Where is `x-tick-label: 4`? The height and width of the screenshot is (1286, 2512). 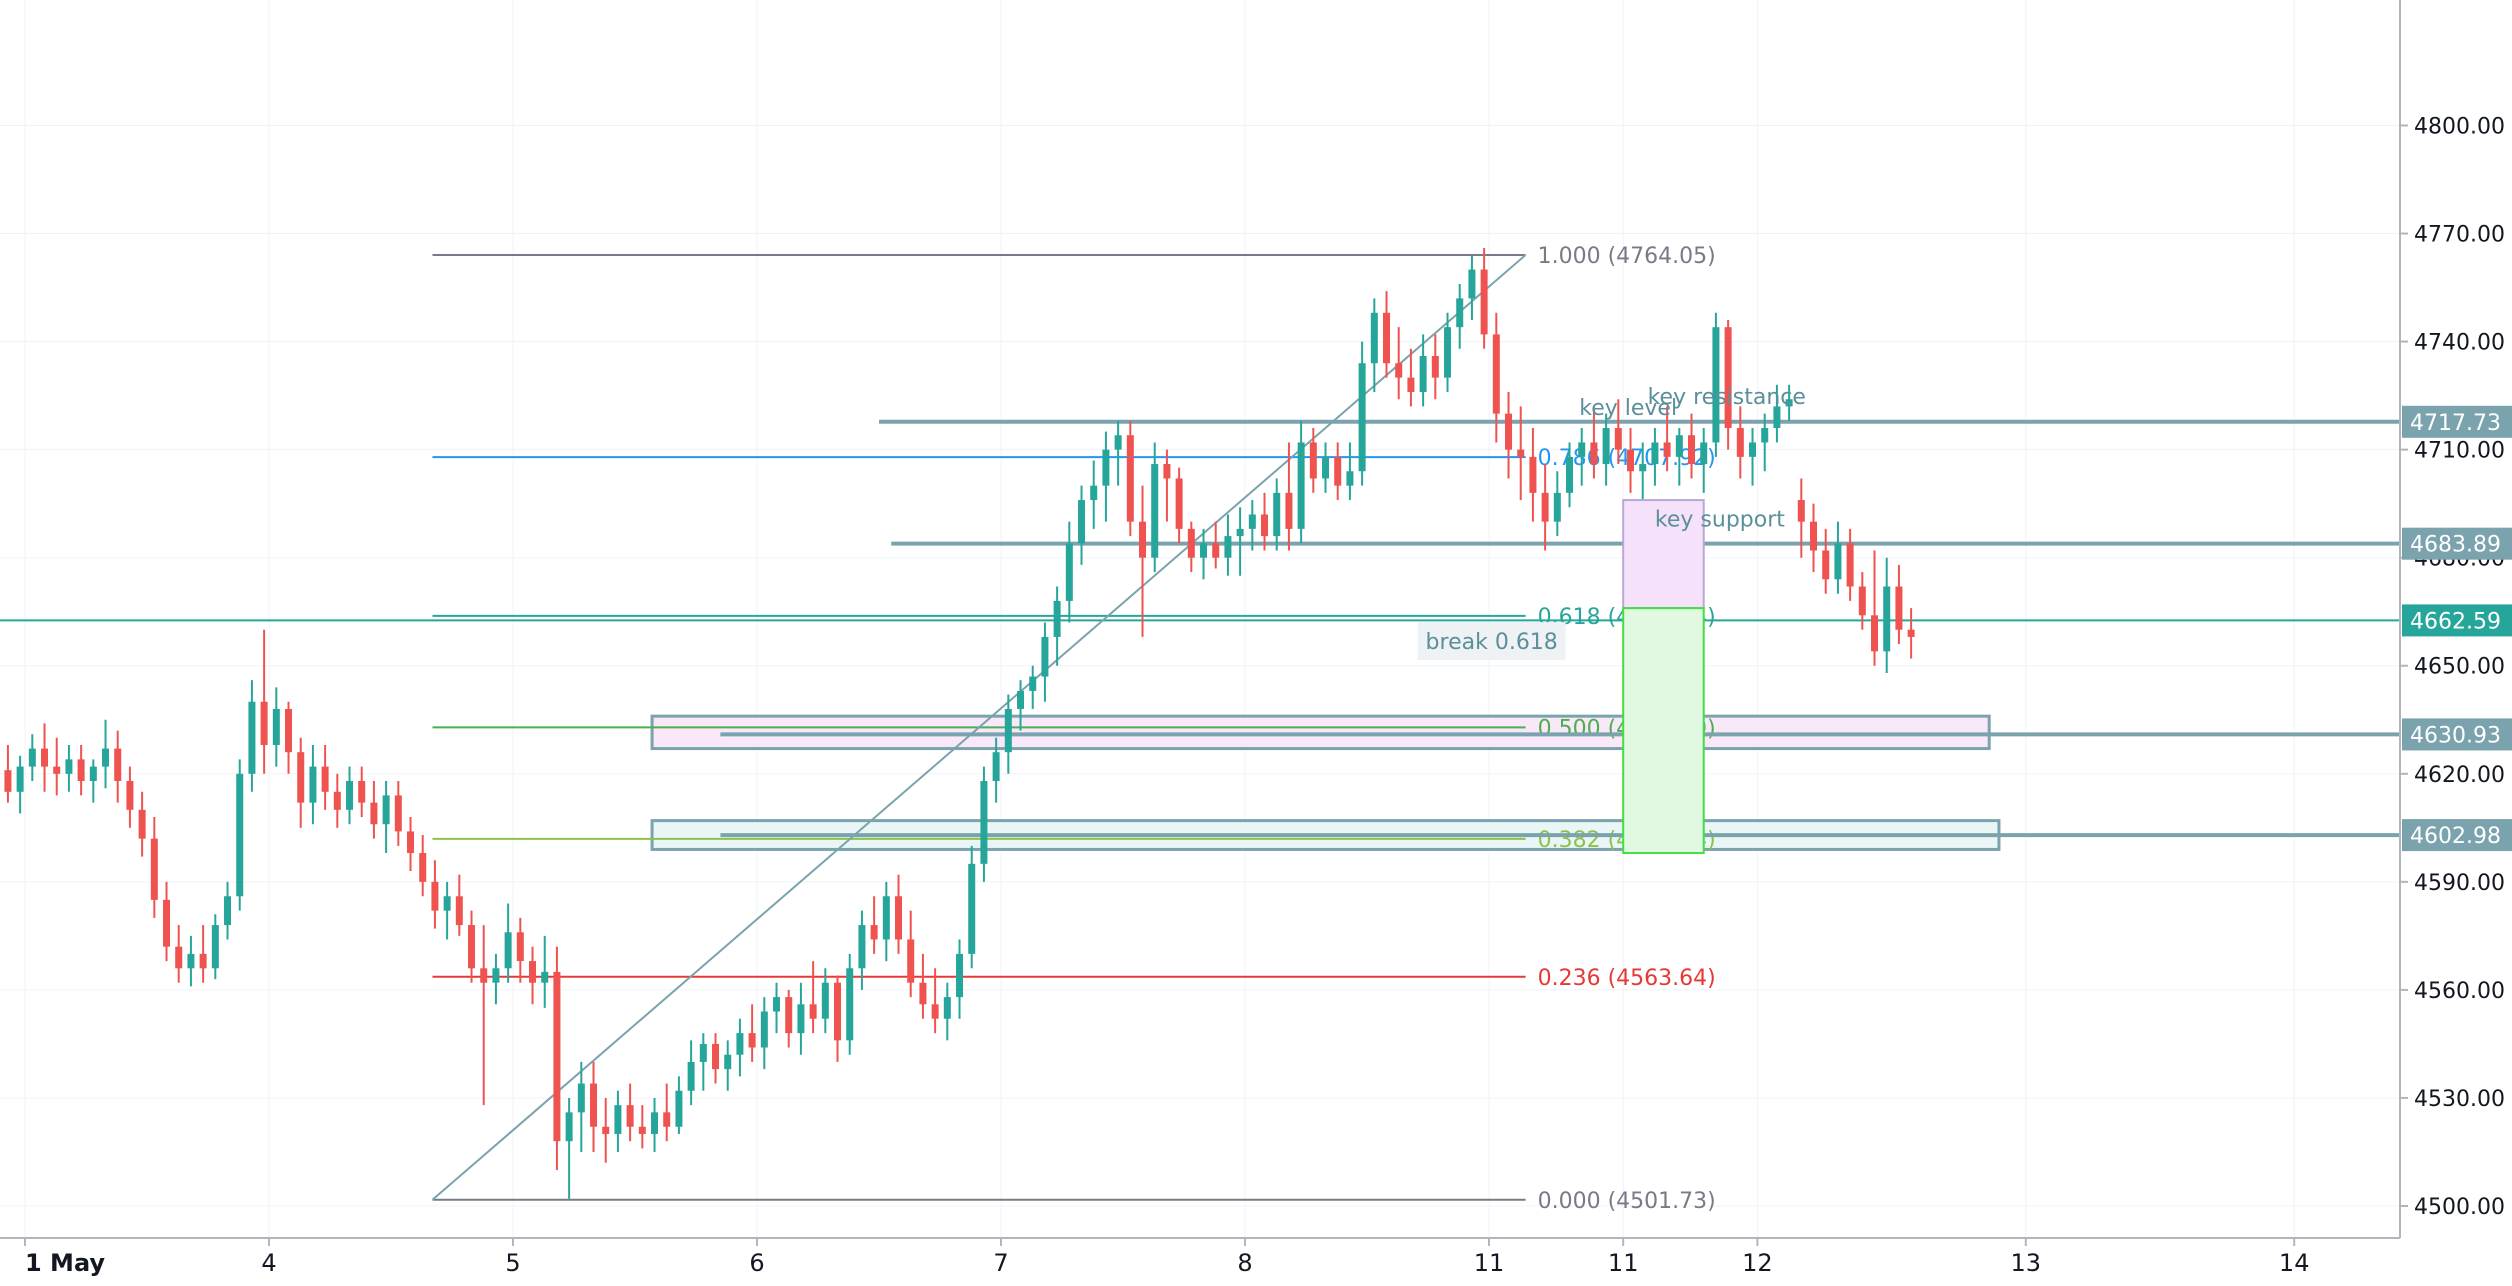
x-tick-label: 4 is located at coordinates (268, 1263).